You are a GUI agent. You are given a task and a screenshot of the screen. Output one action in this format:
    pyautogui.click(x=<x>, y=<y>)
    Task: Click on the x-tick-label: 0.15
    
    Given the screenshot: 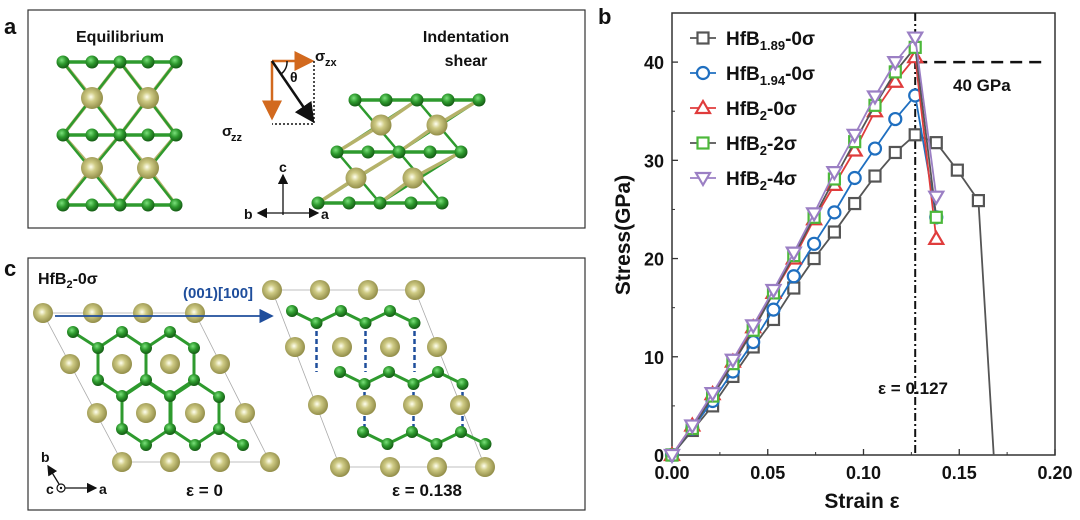 What is the action you would take?
    pyautogui.click(x=959, y=473)
    